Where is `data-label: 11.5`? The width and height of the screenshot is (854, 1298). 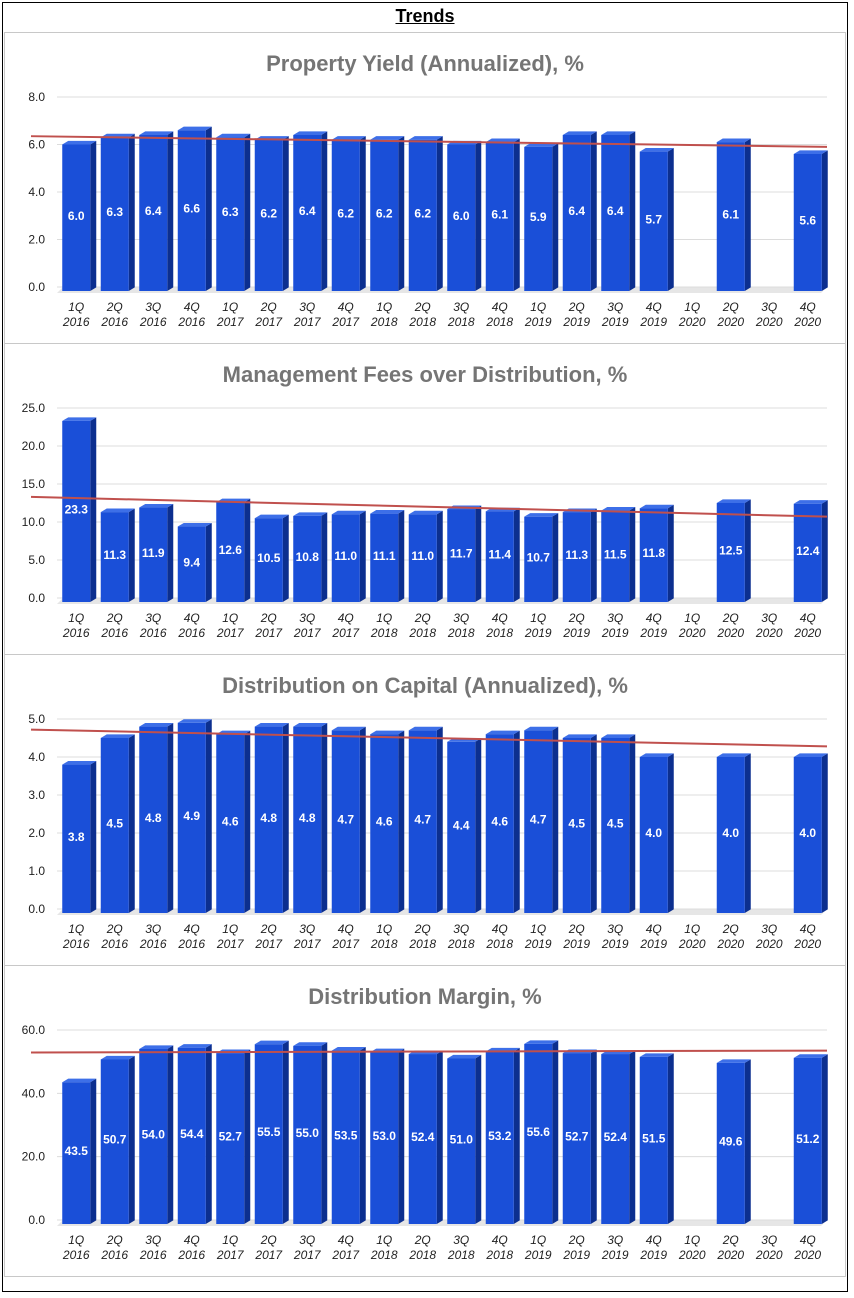
data-label: 11.5 is located at coordinates (615, 554).